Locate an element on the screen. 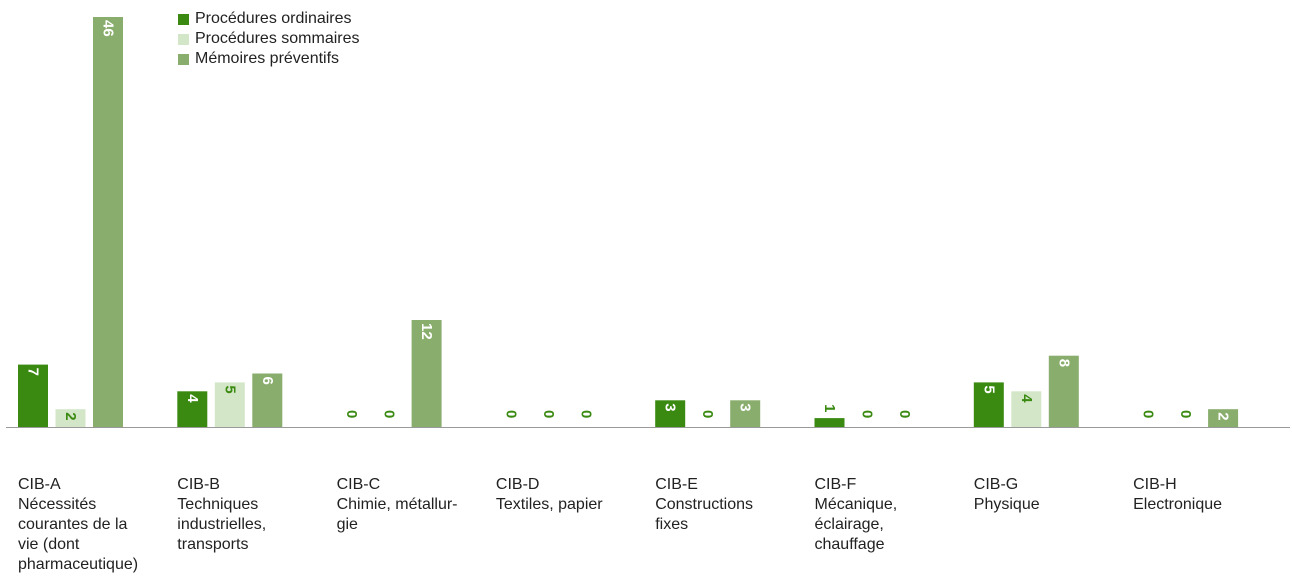  category-label-line: Electronique is located at coordinates (1178, 504).